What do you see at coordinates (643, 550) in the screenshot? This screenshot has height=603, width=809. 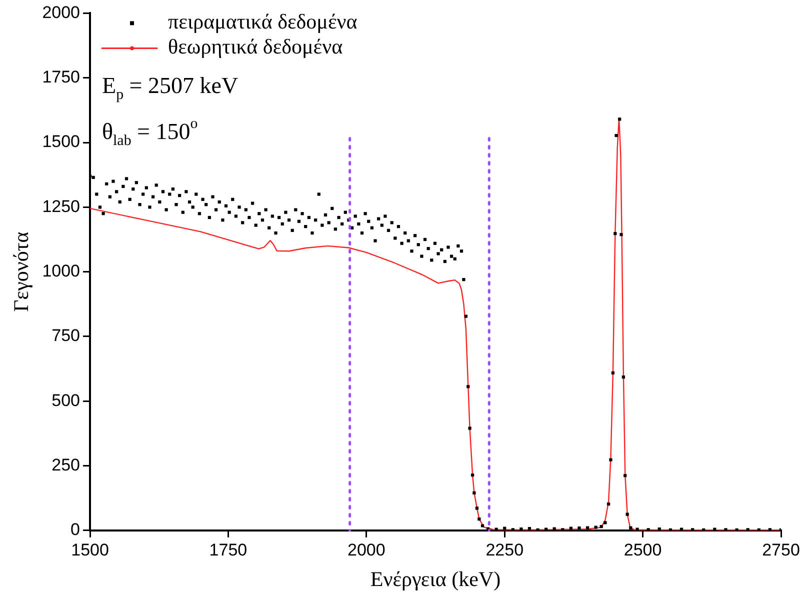 I see `x-tick-label: 2500` at bounding box center [643, 550].